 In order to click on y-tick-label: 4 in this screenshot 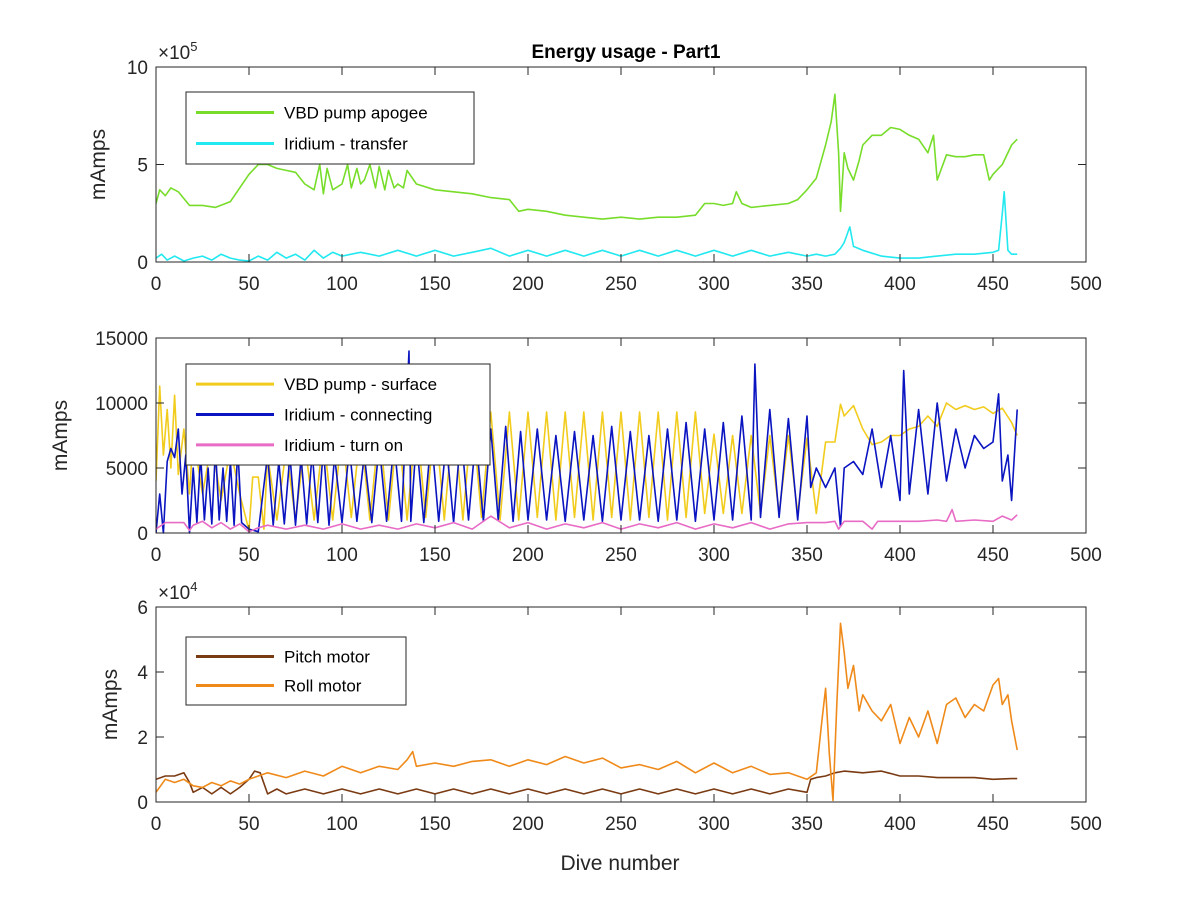, I will do `click(142, 673)`.